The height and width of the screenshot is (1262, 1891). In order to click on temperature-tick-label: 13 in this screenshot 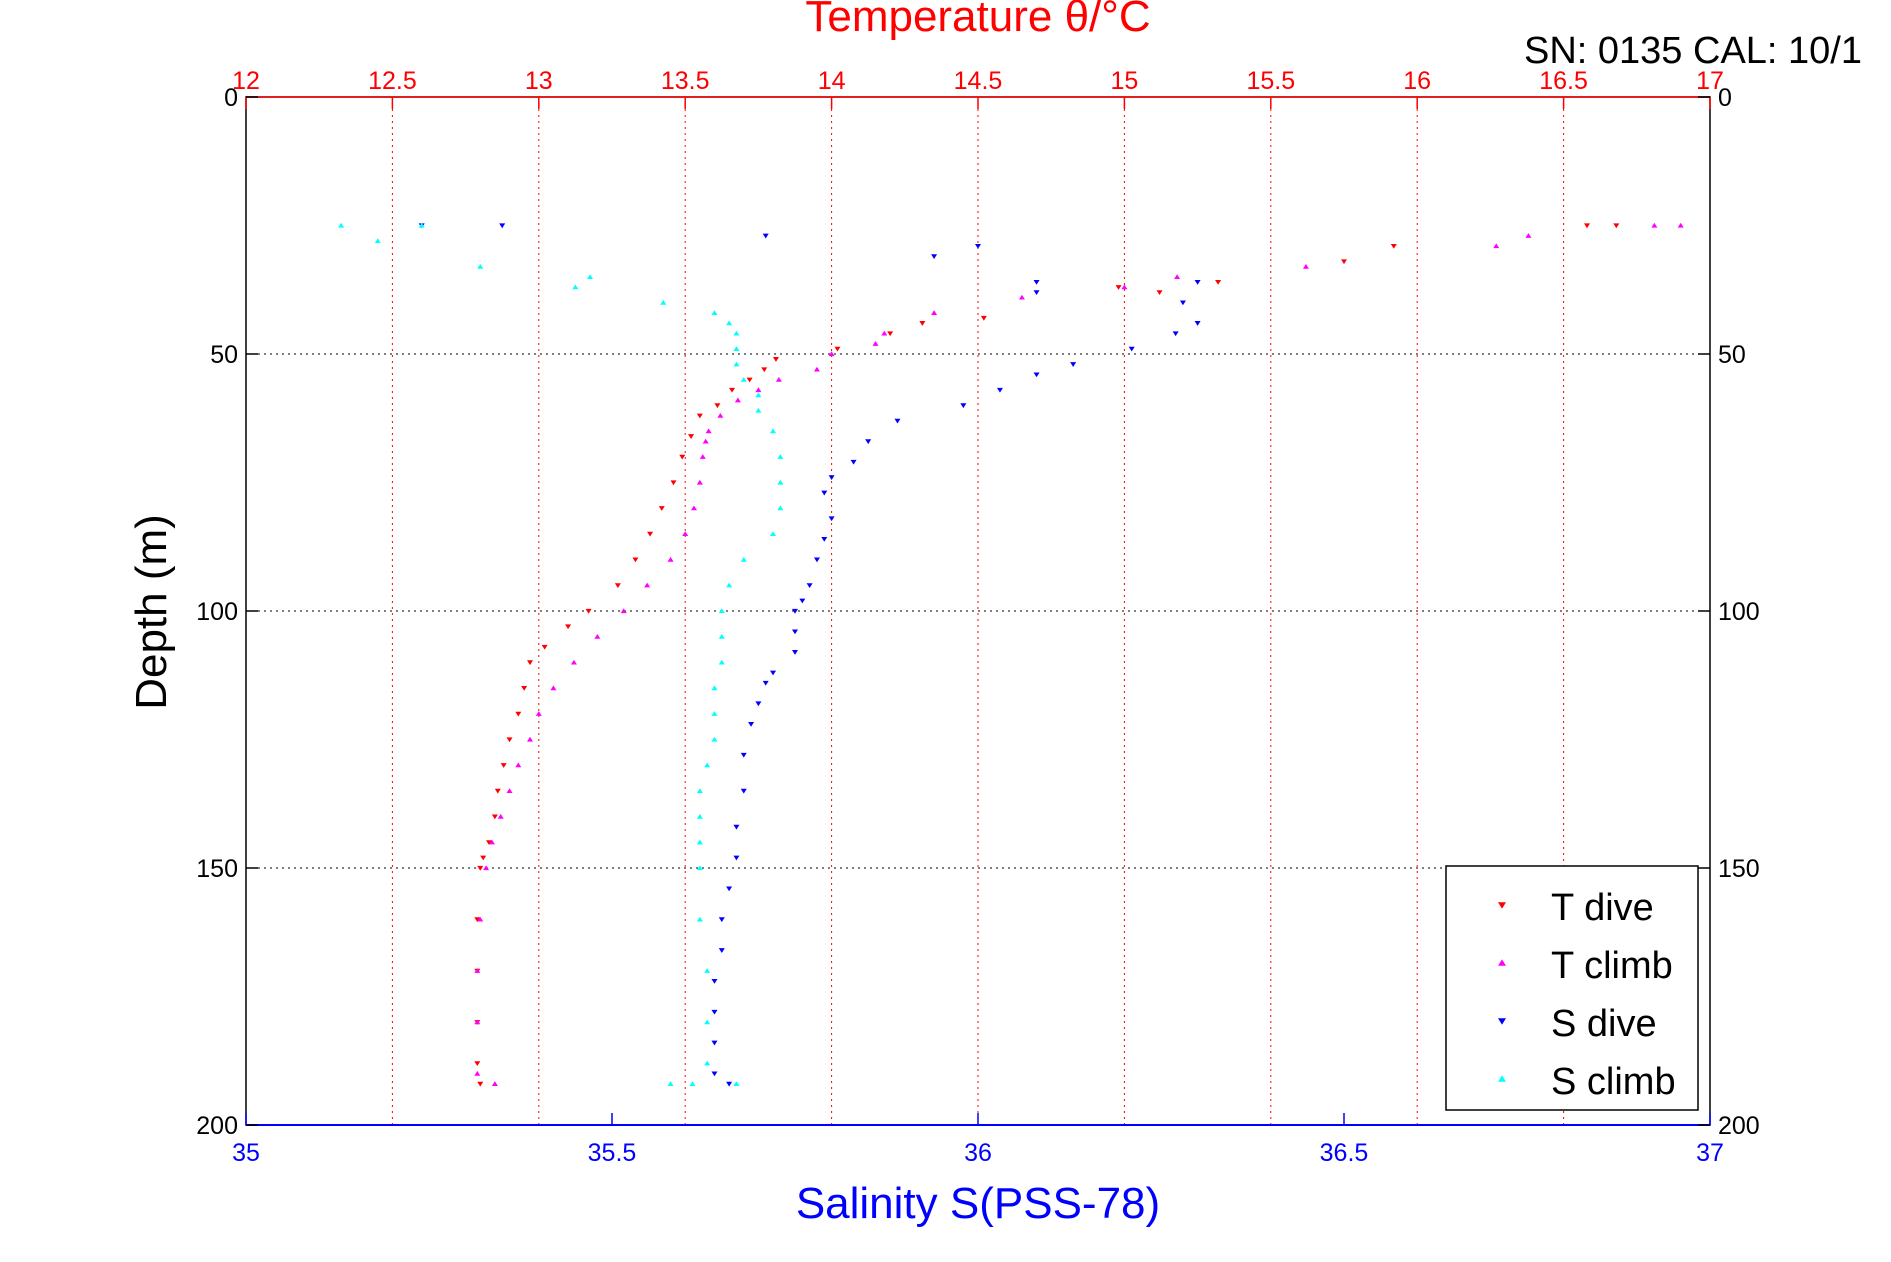, I will do `click(539, 81)`.